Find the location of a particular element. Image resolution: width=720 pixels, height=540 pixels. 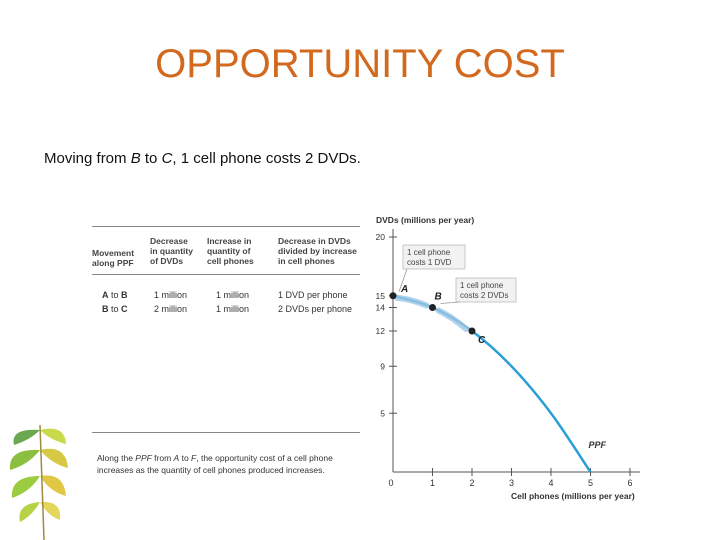

y-tick-label: 14 is located at coordinates (381, 308).